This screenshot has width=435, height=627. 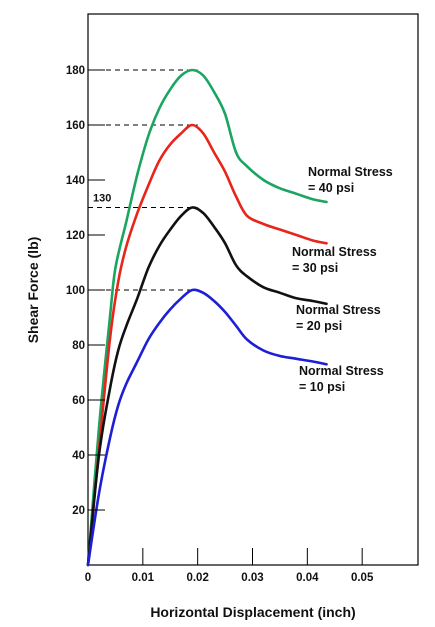 I want to click on y-tick-label-40: 40, so click(x=78, y=456).